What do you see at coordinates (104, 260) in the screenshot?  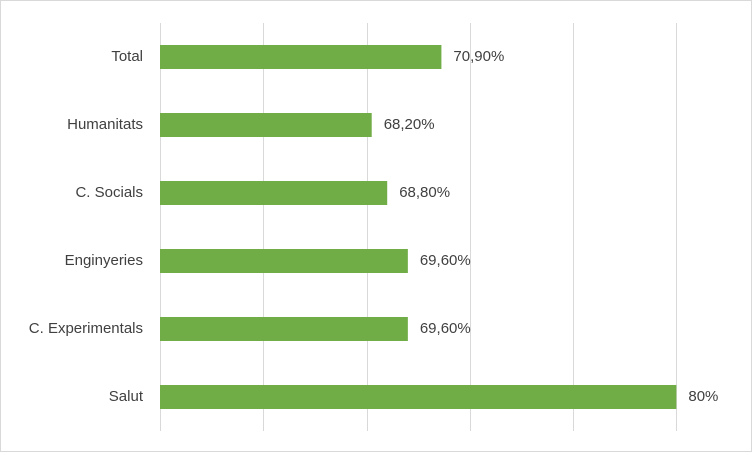 I see `category-label: Enginyeries` at bounding box center [104, 260].